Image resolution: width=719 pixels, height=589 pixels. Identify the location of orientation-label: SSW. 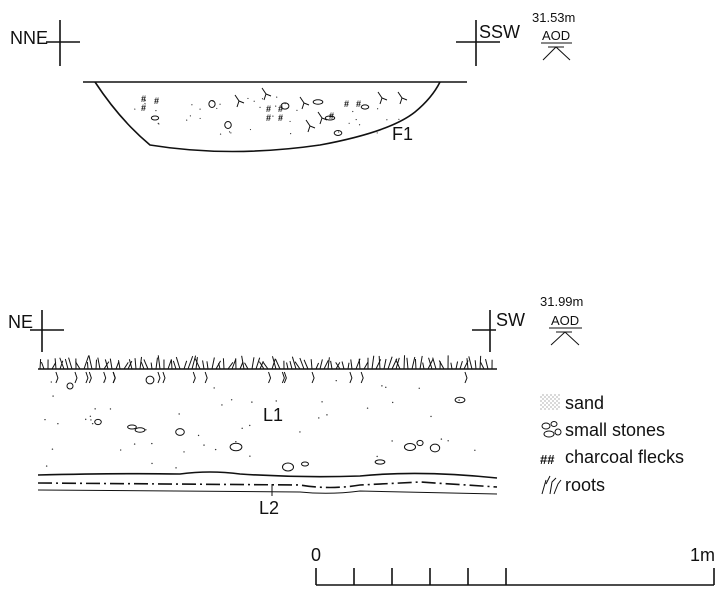
(499, 32).